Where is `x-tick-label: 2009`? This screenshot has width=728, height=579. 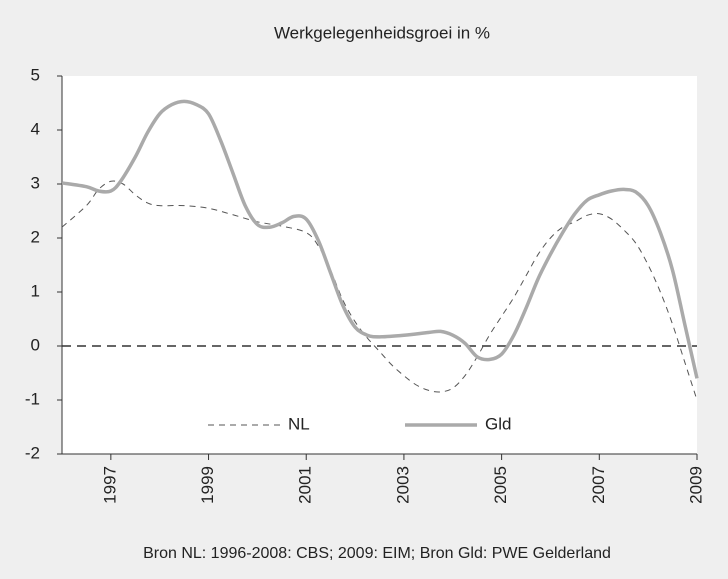 x-tick-label: 2009 is located at coordinates (695, 485).